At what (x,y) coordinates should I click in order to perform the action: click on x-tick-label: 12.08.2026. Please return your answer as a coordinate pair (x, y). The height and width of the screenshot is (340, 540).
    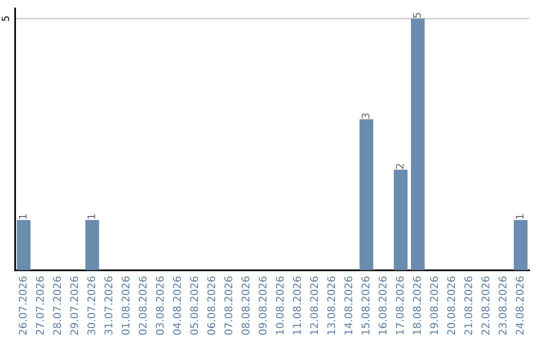
    Looking at the image, I should click on (314, 305).